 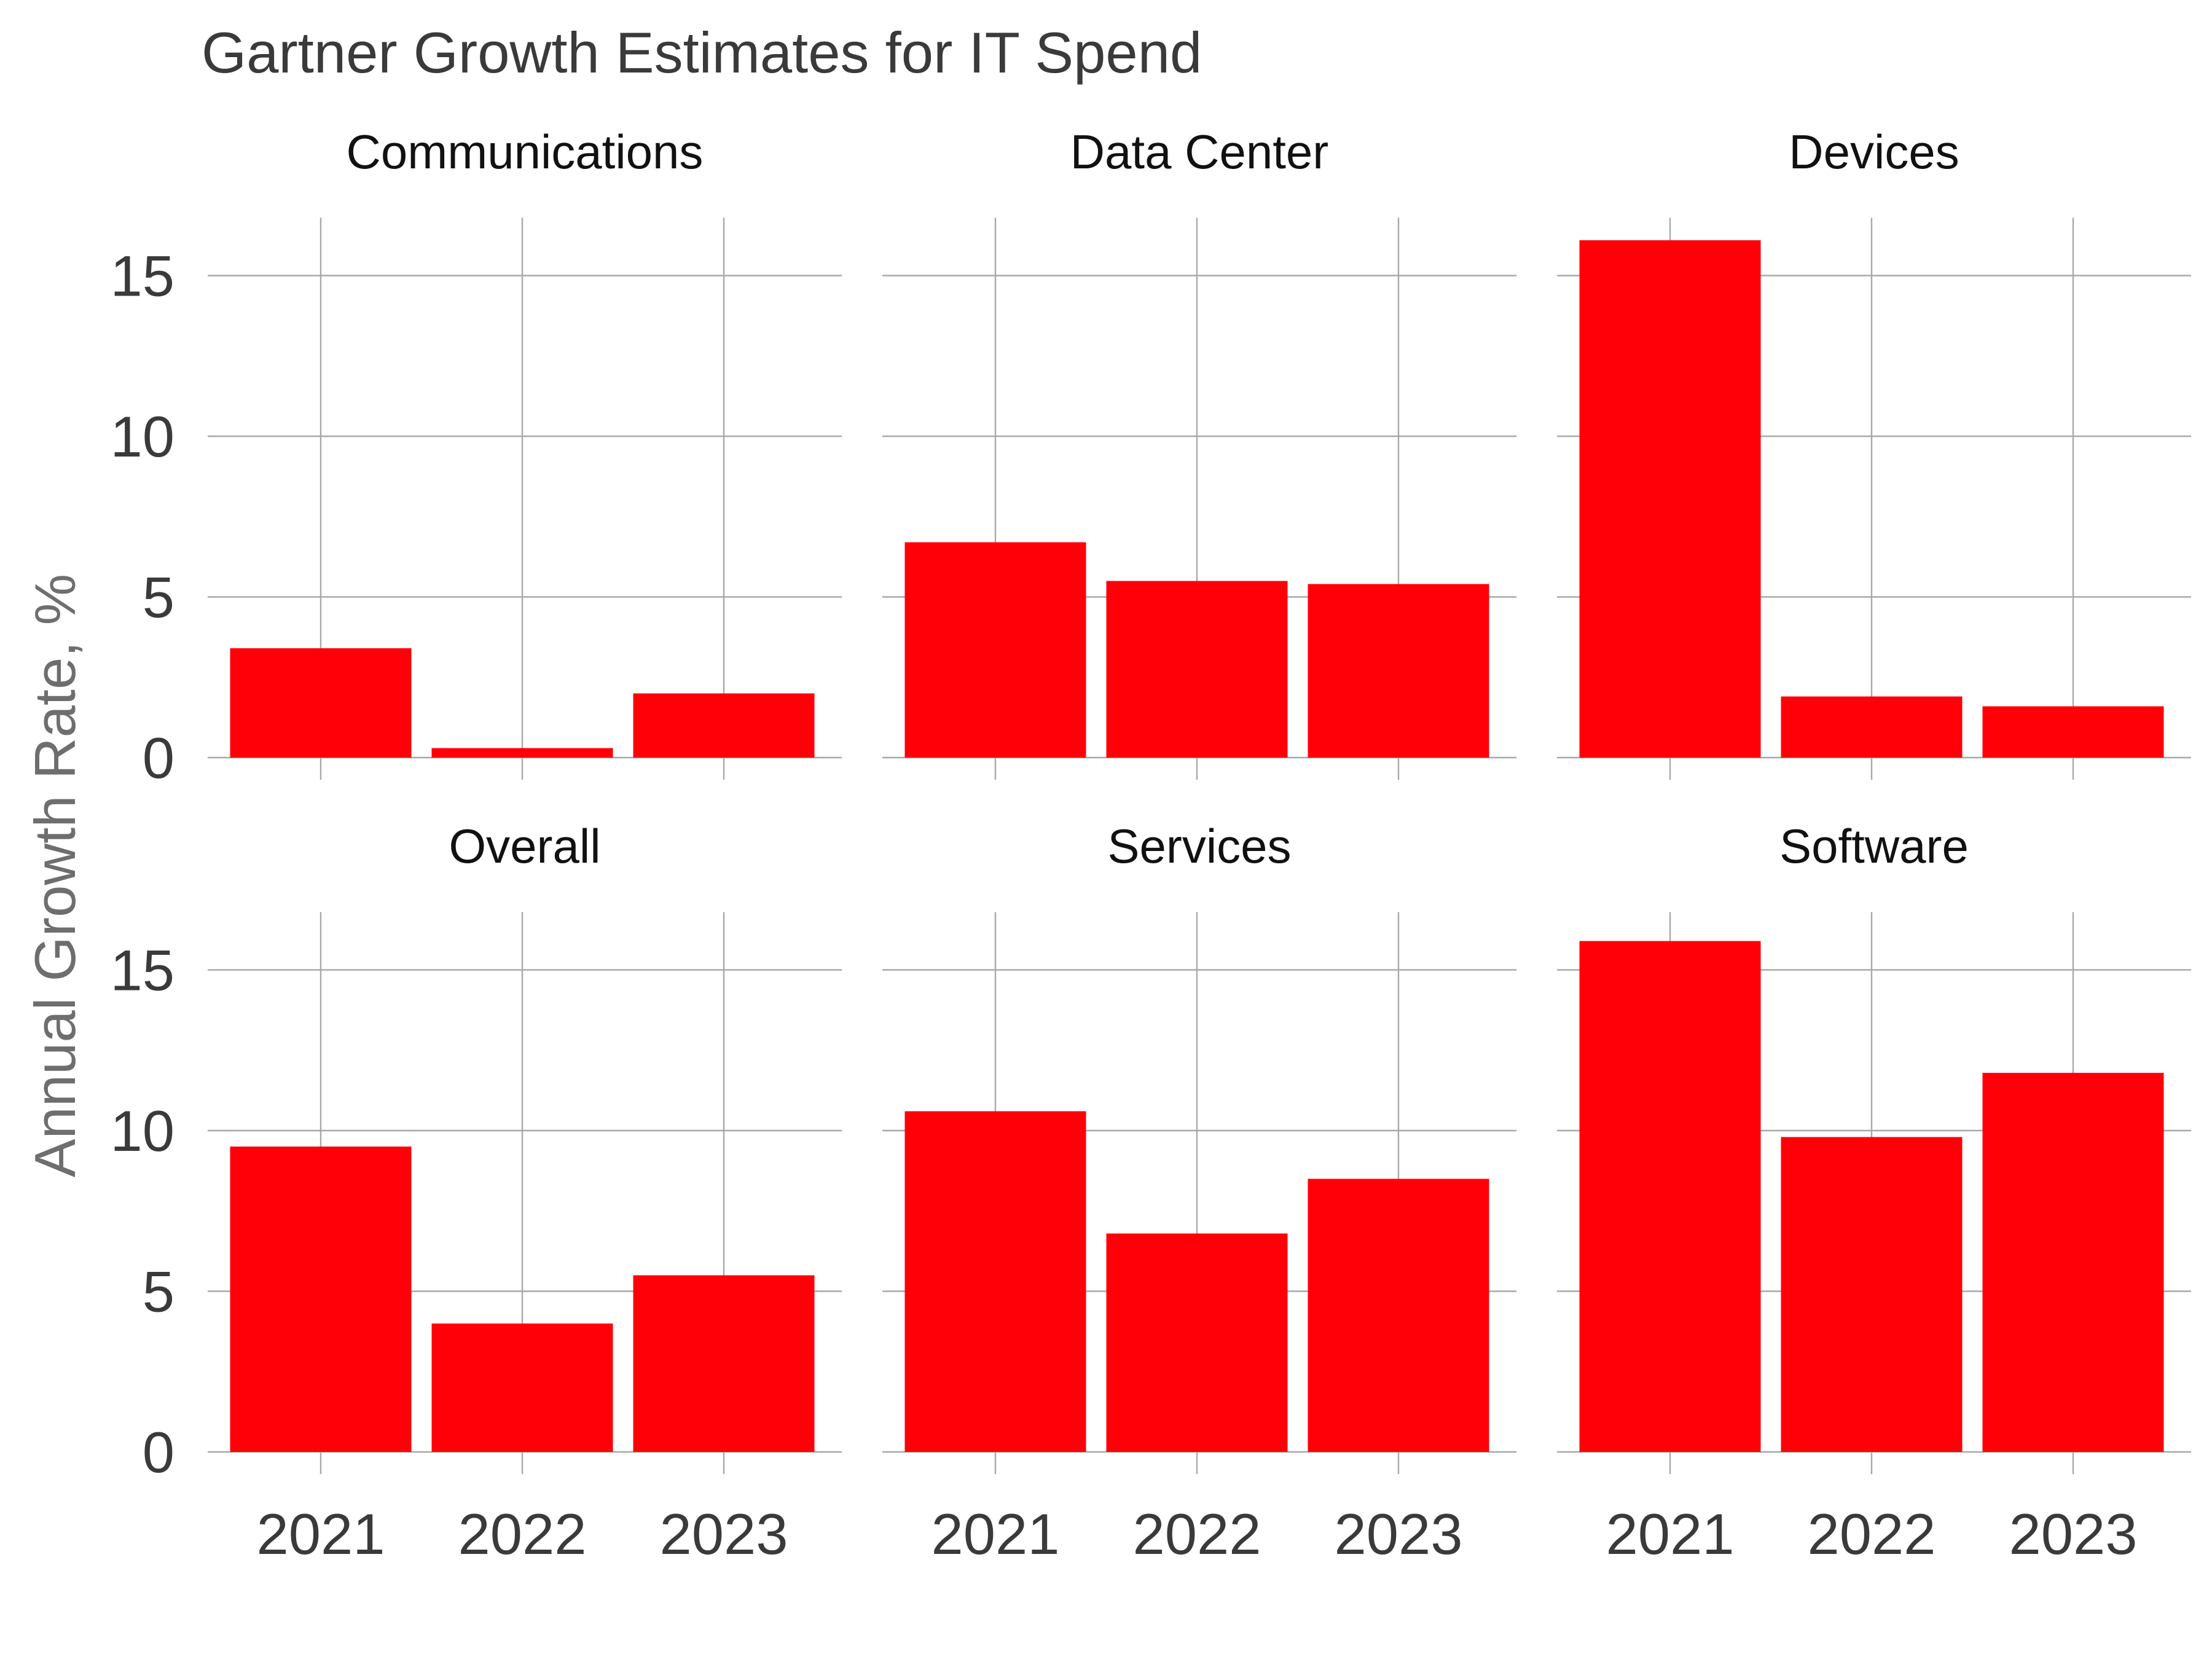 I want to click on facet-panel: Communications 0 5 10 15, so click(x=476, y=457).